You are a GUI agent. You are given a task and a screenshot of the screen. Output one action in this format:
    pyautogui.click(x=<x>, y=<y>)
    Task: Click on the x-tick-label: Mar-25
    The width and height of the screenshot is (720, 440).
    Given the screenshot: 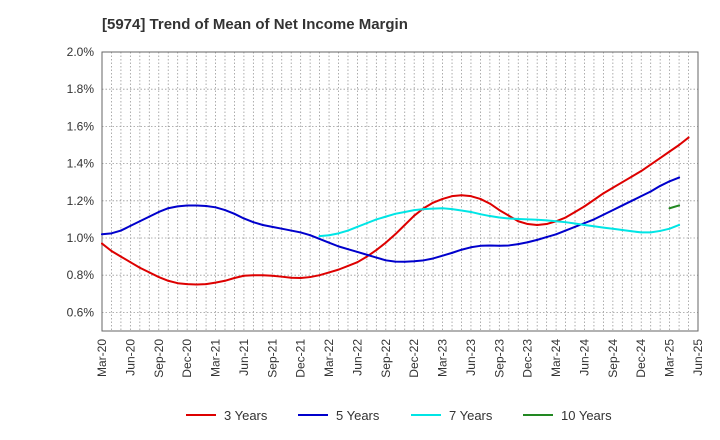 What is the action you would take?
    pyautogui.click(x=670, y=358)
    